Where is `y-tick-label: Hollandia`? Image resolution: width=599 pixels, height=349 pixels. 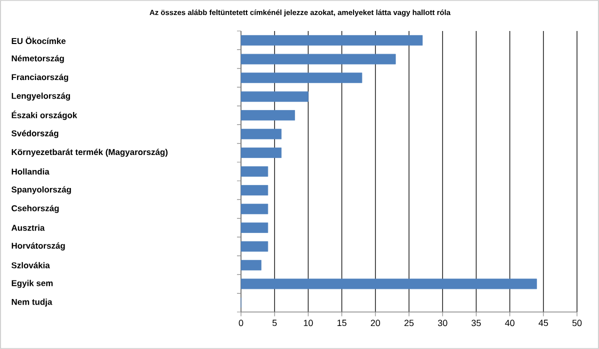 y-tick-label: Hollandia is located at coordinates (31, 171).